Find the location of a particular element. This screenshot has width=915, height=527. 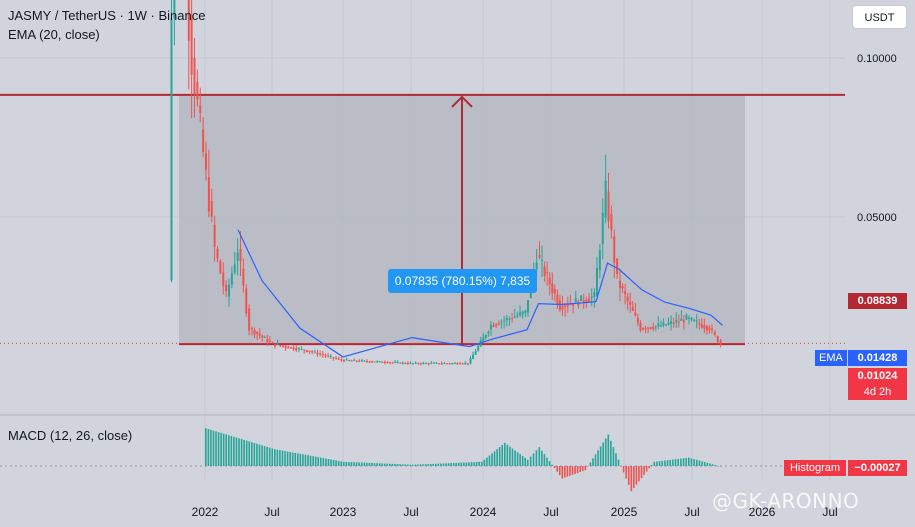

macd-indicator-label: MACD (12, 26, close) is located at coordinates (70, 435).